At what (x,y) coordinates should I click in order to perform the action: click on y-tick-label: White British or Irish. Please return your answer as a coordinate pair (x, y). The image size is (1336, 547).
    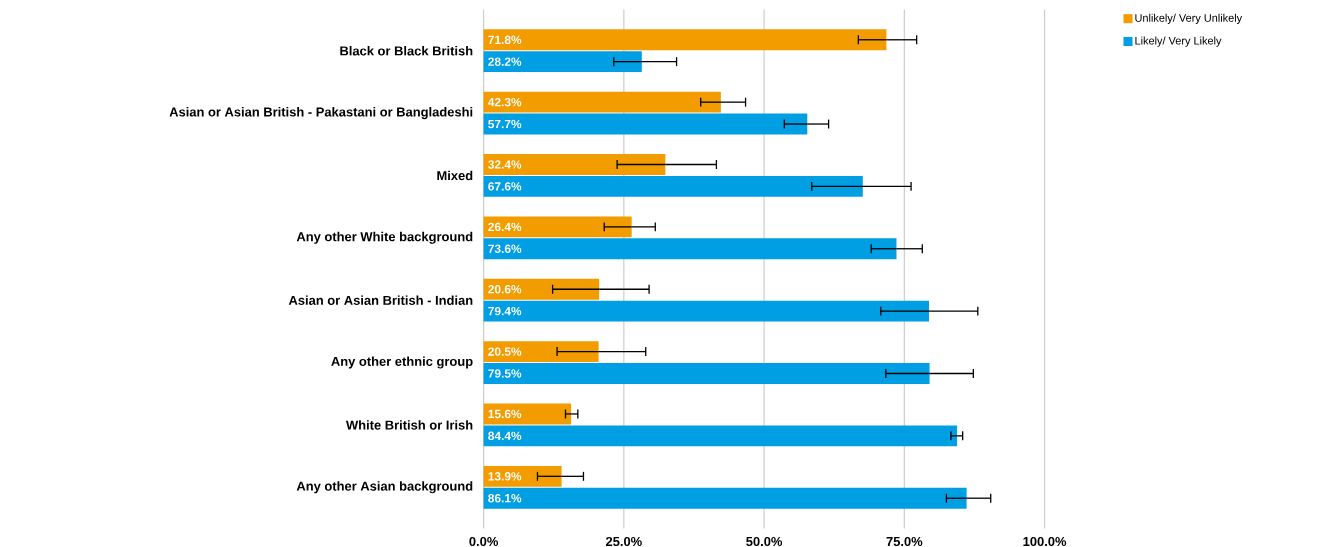
    Looking at the image, I should click on (409, 425).